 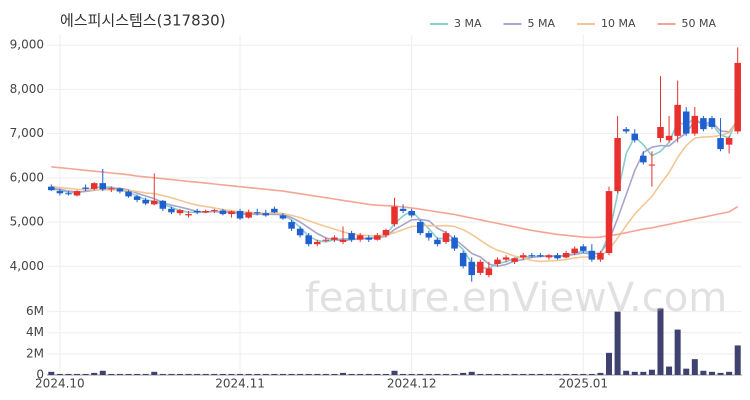 I want to click on volume-tick-label: 6M, so click(x=35, y=311).